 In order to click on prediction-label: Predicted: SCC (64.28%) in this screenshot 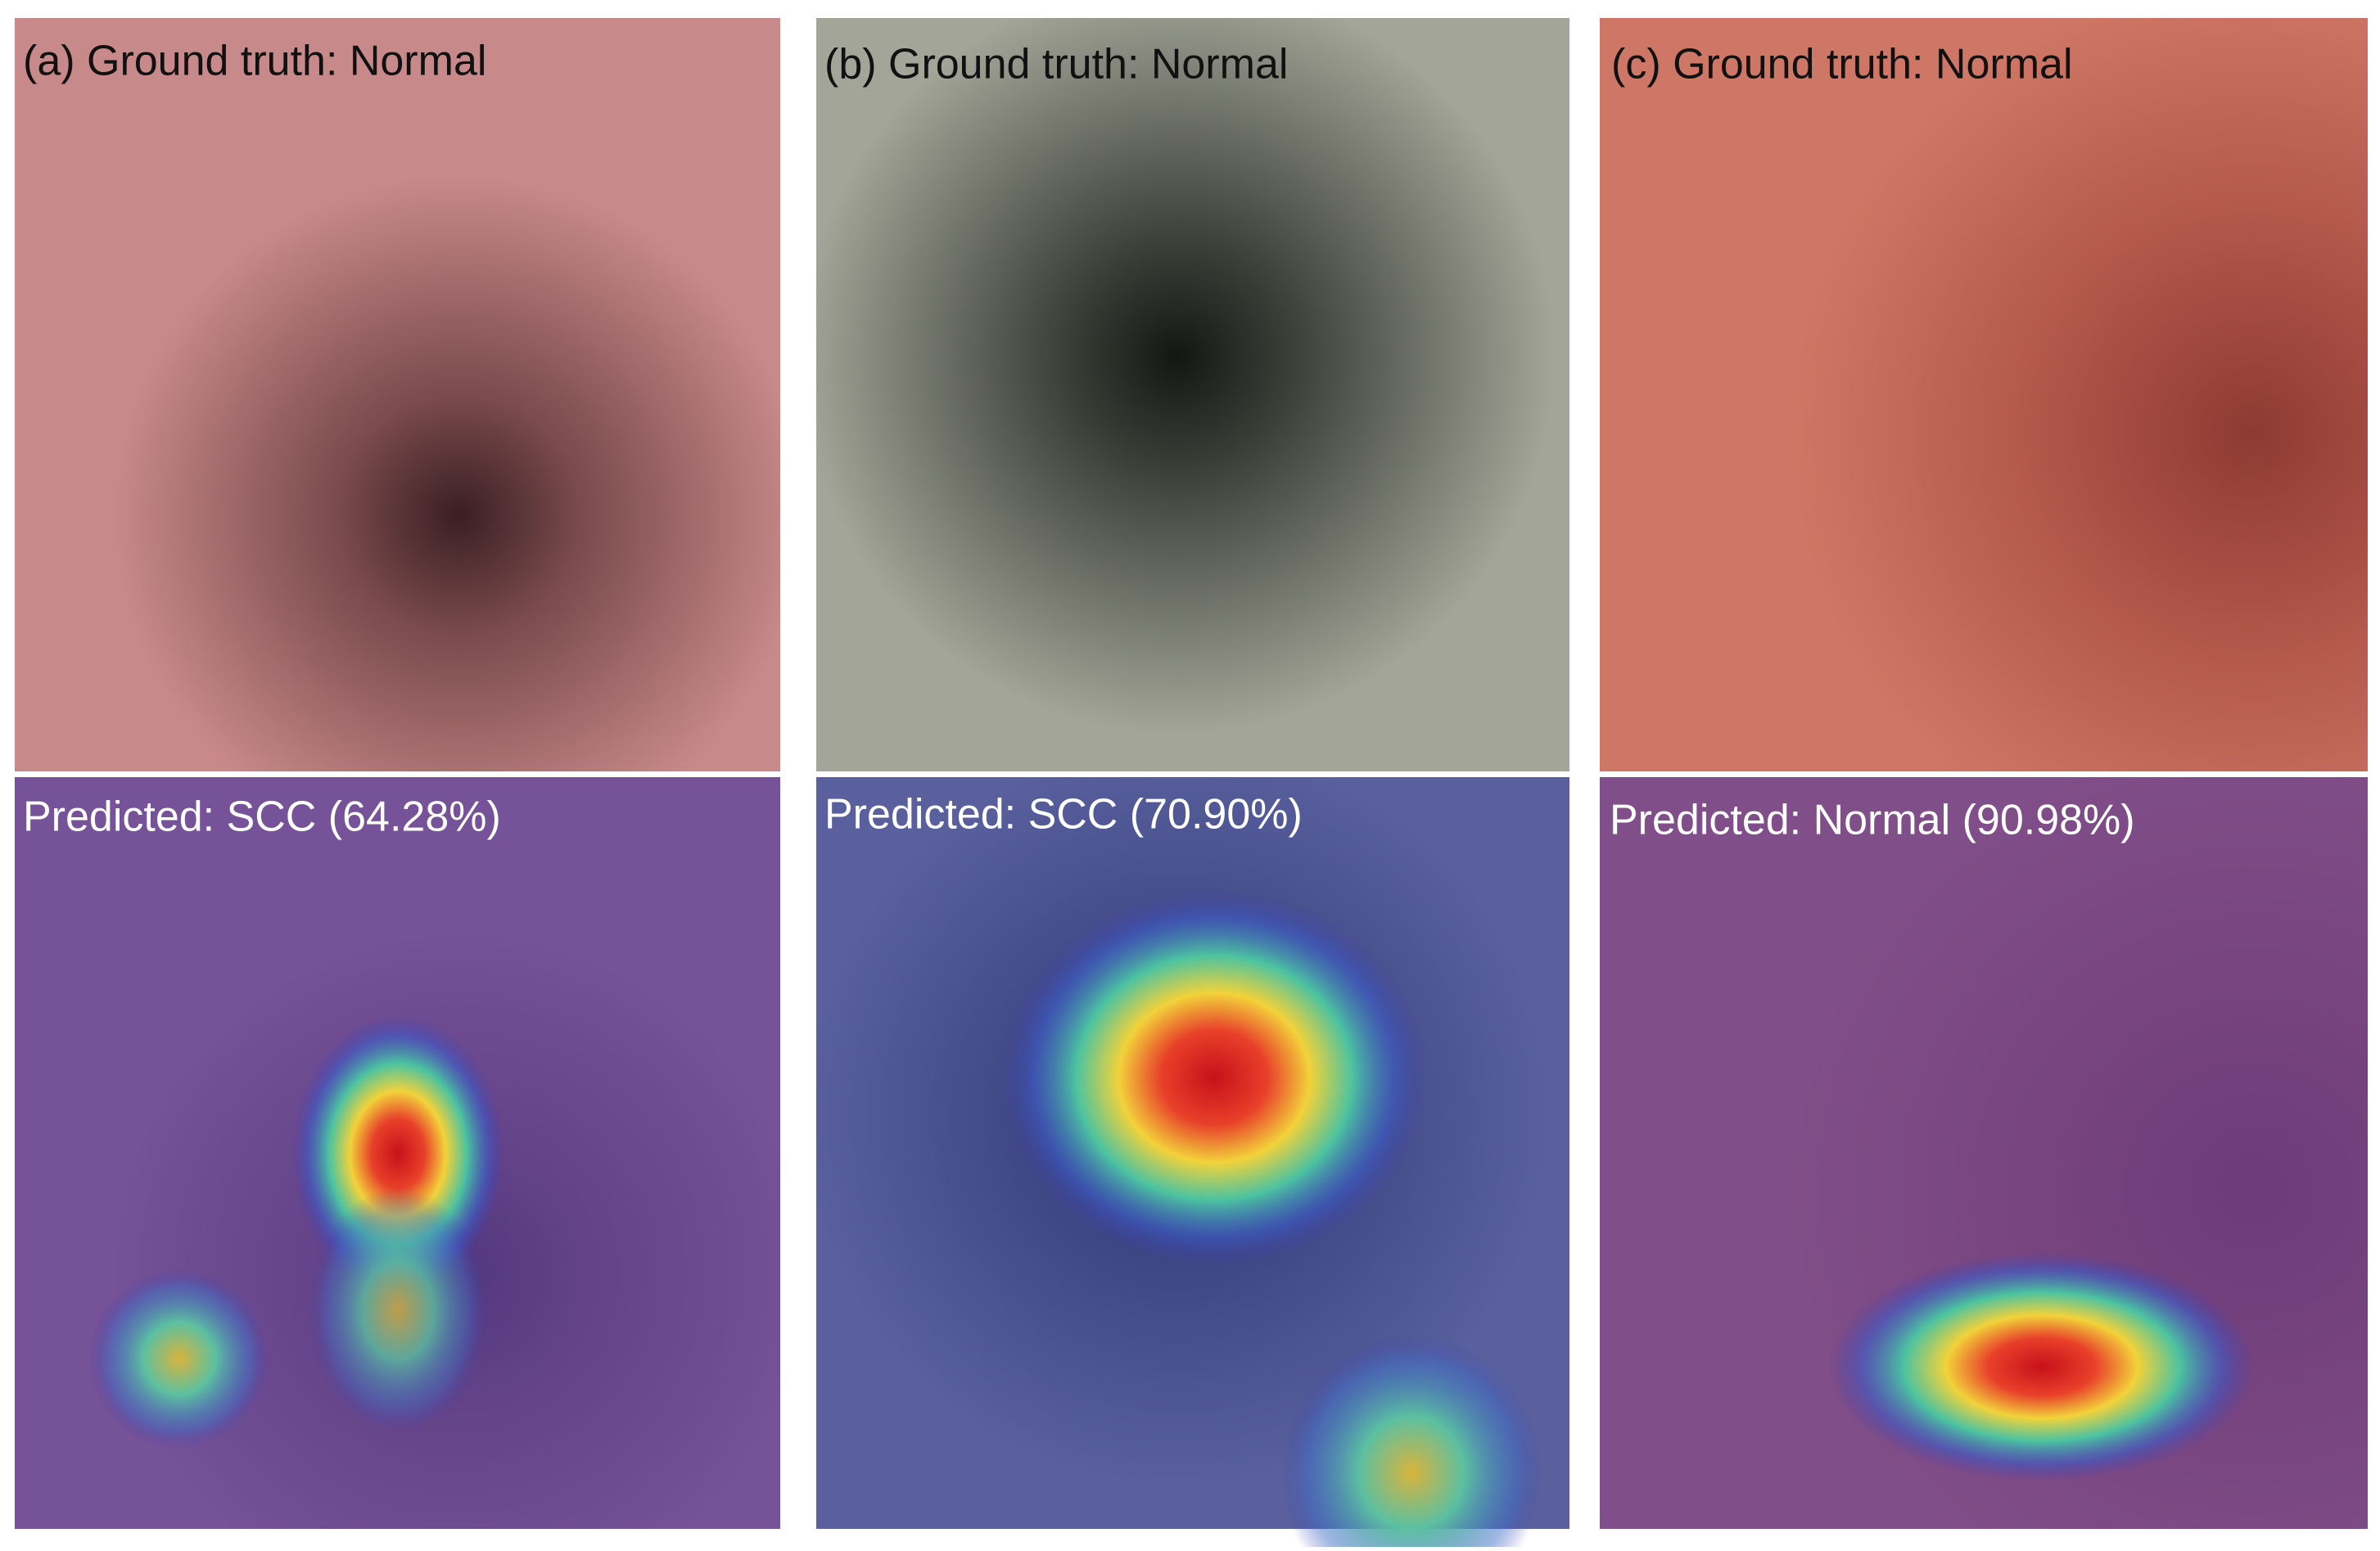, I will do `click(262, 818)`.